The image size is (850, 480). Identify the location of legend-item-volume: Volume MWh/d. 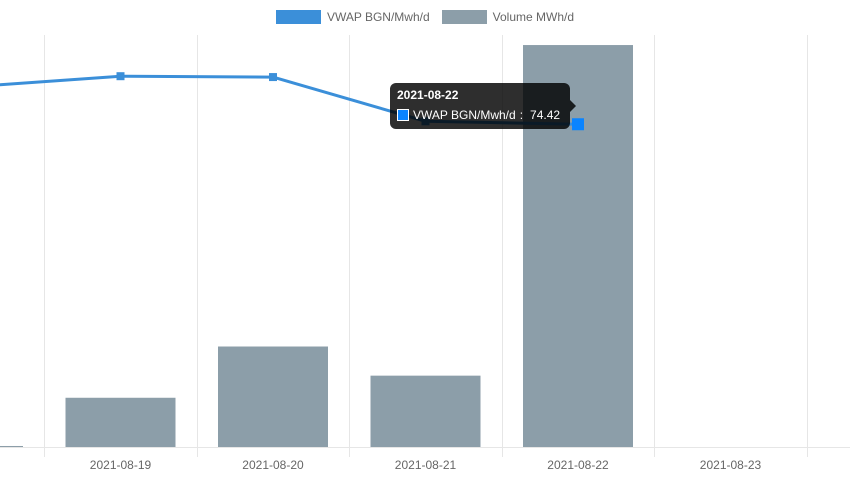
(508, 17).